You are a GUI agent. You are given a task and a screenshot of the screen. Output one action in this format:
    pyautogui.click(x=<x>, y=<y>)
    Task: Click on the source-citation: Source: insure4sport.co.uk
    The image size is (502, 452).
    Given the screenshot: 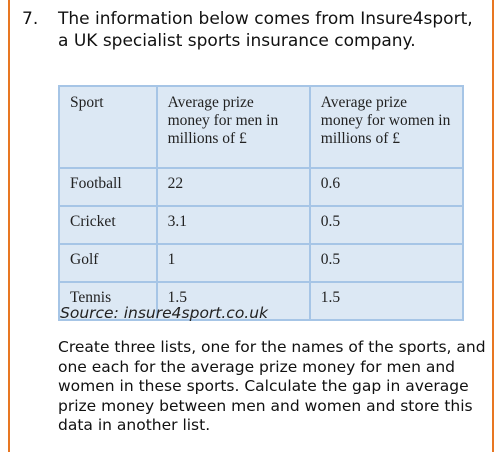 What is the action you would take?
    pyautogui.click(x=164, y=313)
    